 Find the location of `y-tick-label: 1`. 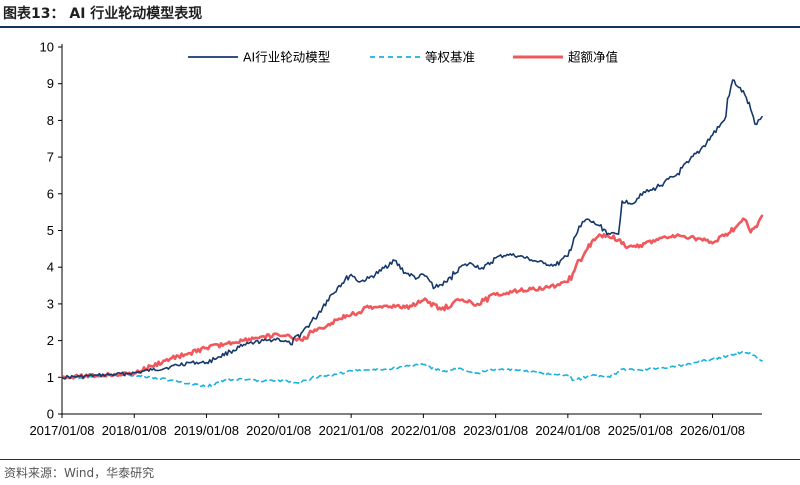

y-tick-label: 1 is located at coordinates (50, 377).